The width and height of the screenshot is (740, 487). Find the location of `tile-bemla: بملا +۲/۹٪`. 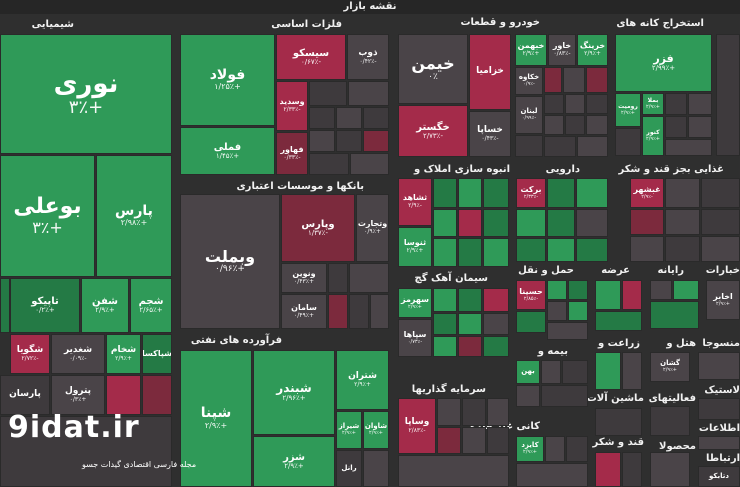

tile-bemla: بملا +۲/۹٪ is located at coordinates (653, 104).